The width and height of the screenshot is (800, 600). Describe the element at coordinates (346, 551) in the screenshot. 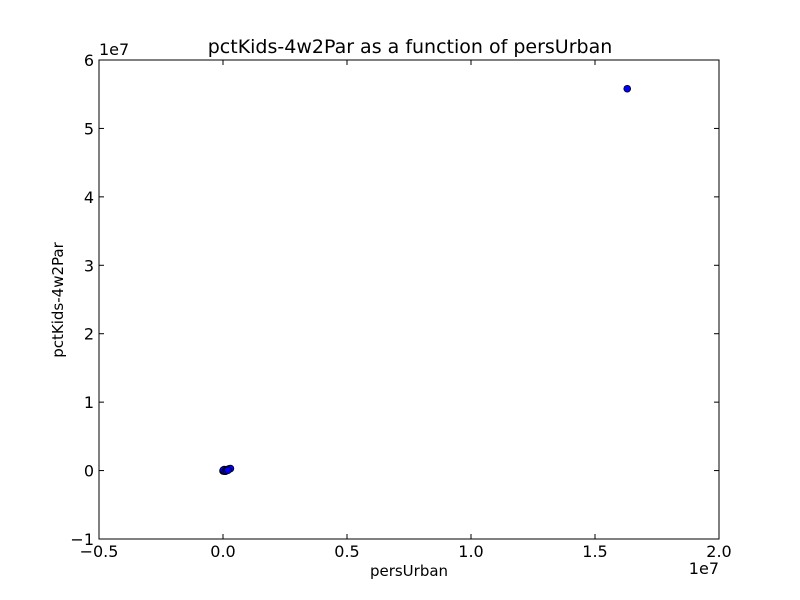

I see `x-tick-label: 0.5` at that location.